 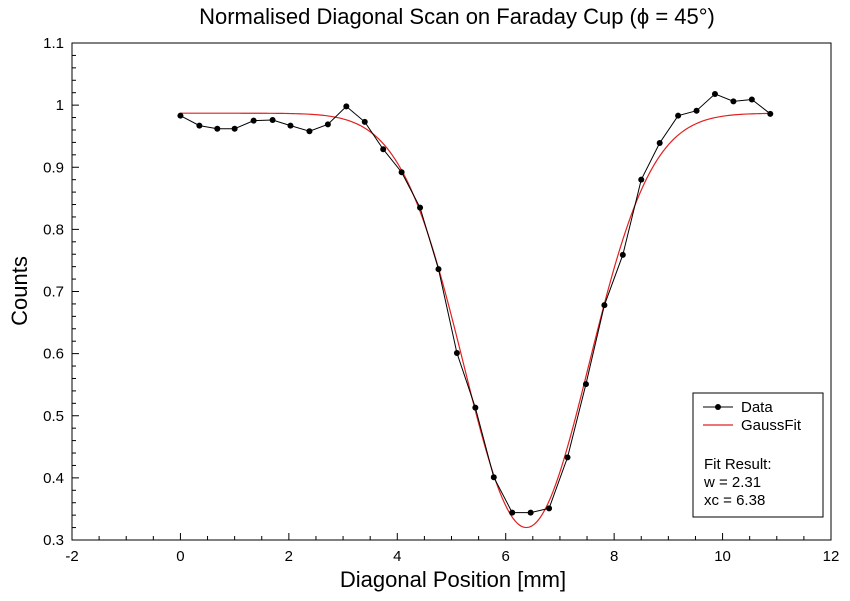 I want to click on y-axis-ticks: 0.3 0.4 0.5 0.6 0.7 0.8 0.9 1 1.1, so click(x=61, y=292).